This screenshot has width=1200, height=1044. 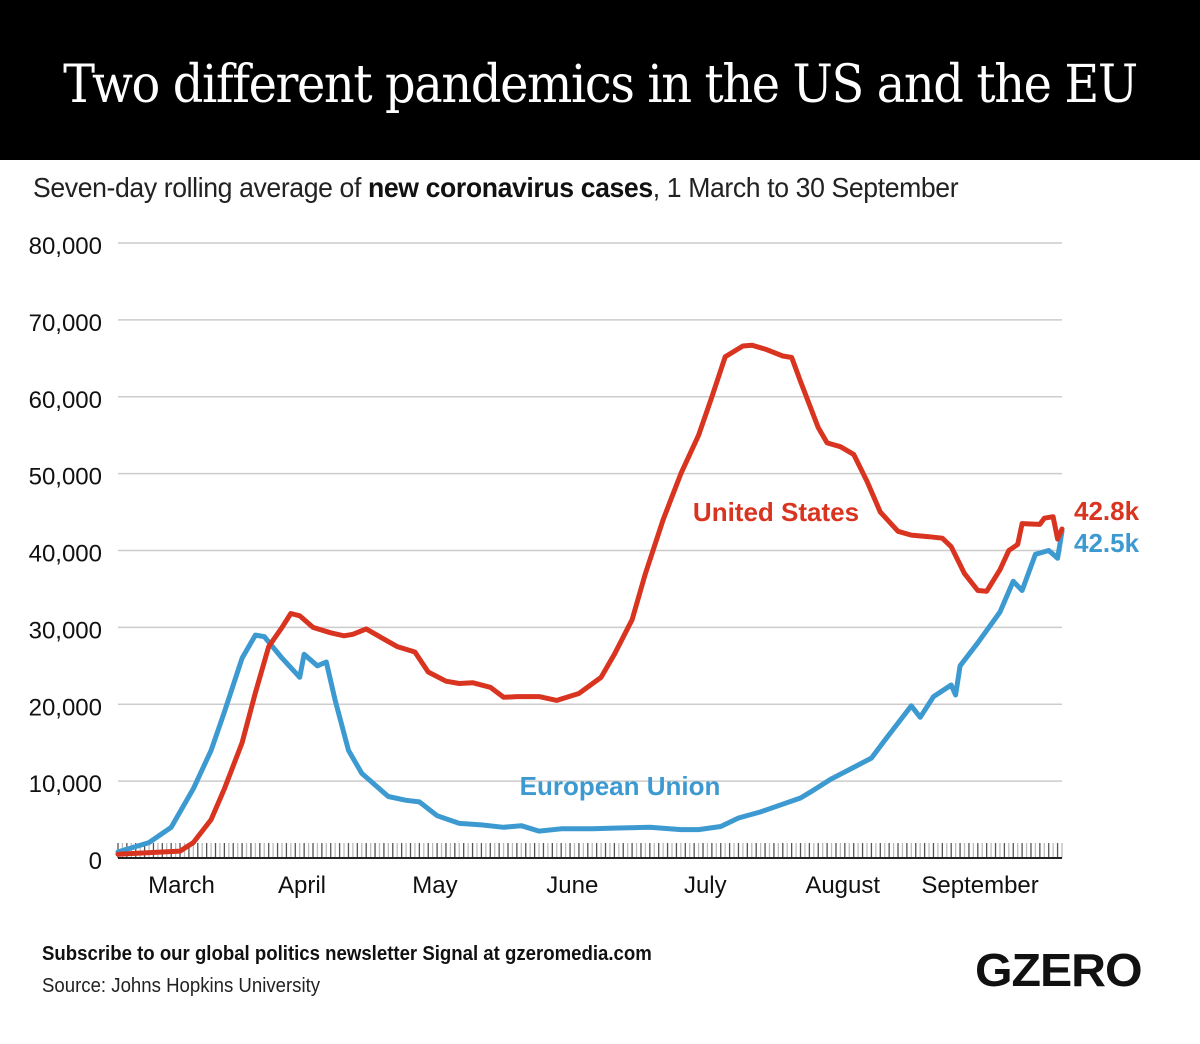 What do you see at coordinates (65, 707) in the screenshot?
I see `y-tick-label: 20,000` at bounding box center [65, 707].